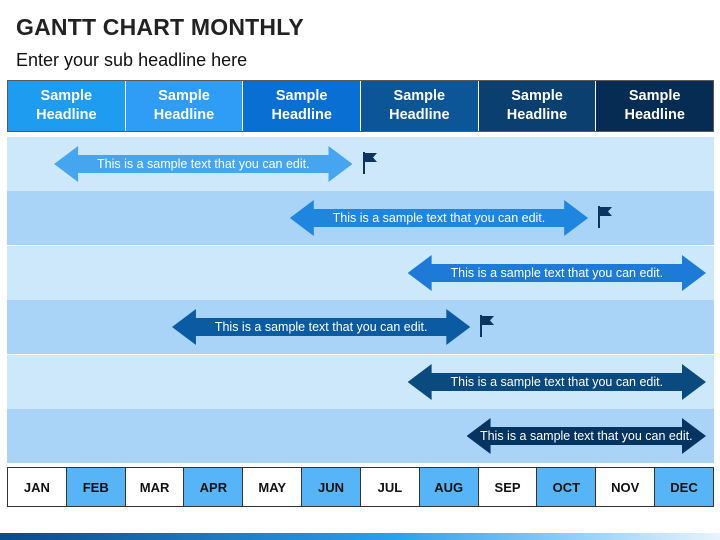 This screenshot has height=540, width=720. I want to click on task-arrow-1: This is a sample text that you can edit., so click(203, 164).